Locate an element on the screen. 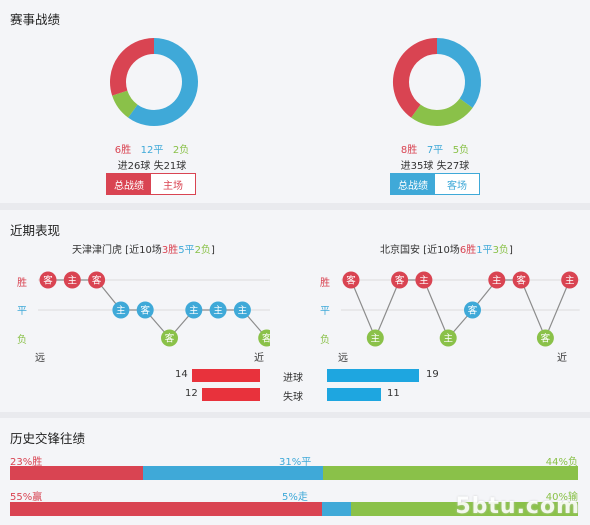 Image resolution: width=590 pixels, height=525 pixels. left-record-tabs: 总战绩 主场 is located at coordinates (151, 184).